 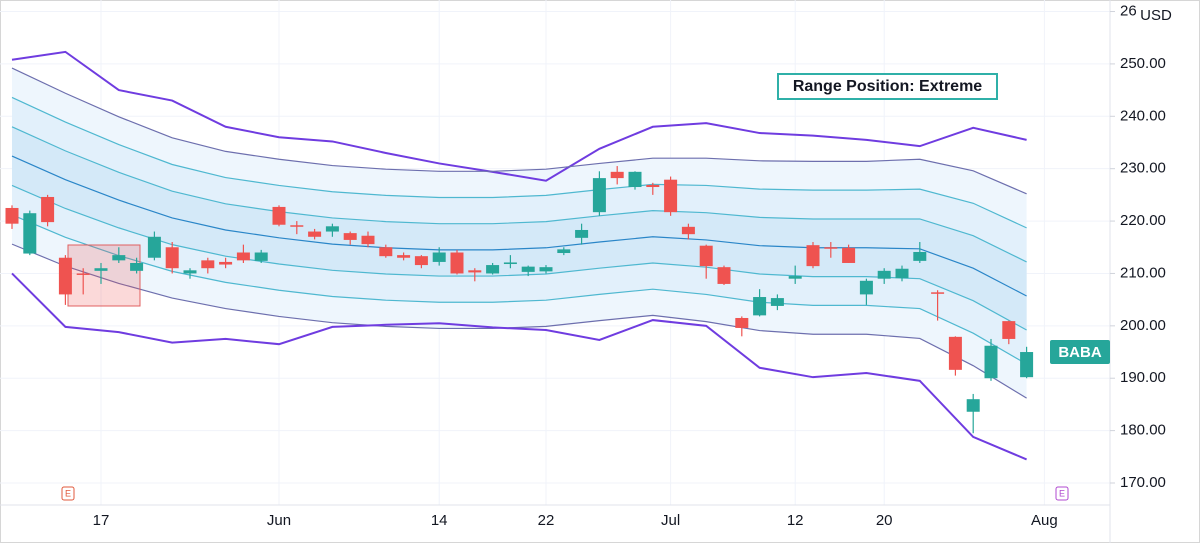 I want to click on x-tick-label: 14, so click(x=439, y=520).